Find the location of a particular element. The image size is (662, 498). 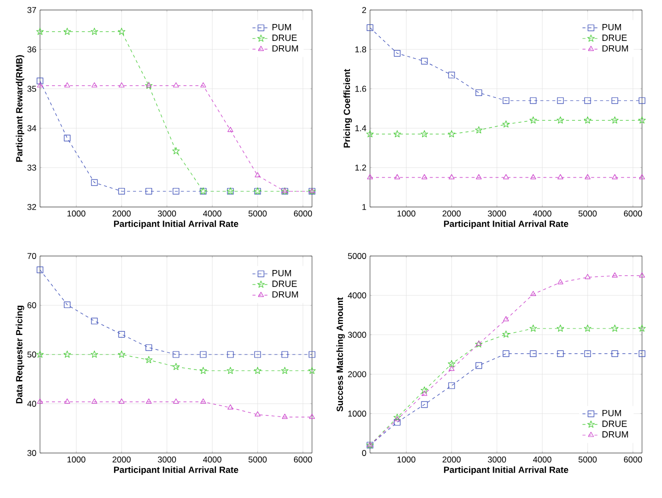

y-axis-title: Data Requester Pricing is located at coordinates (20, 355).